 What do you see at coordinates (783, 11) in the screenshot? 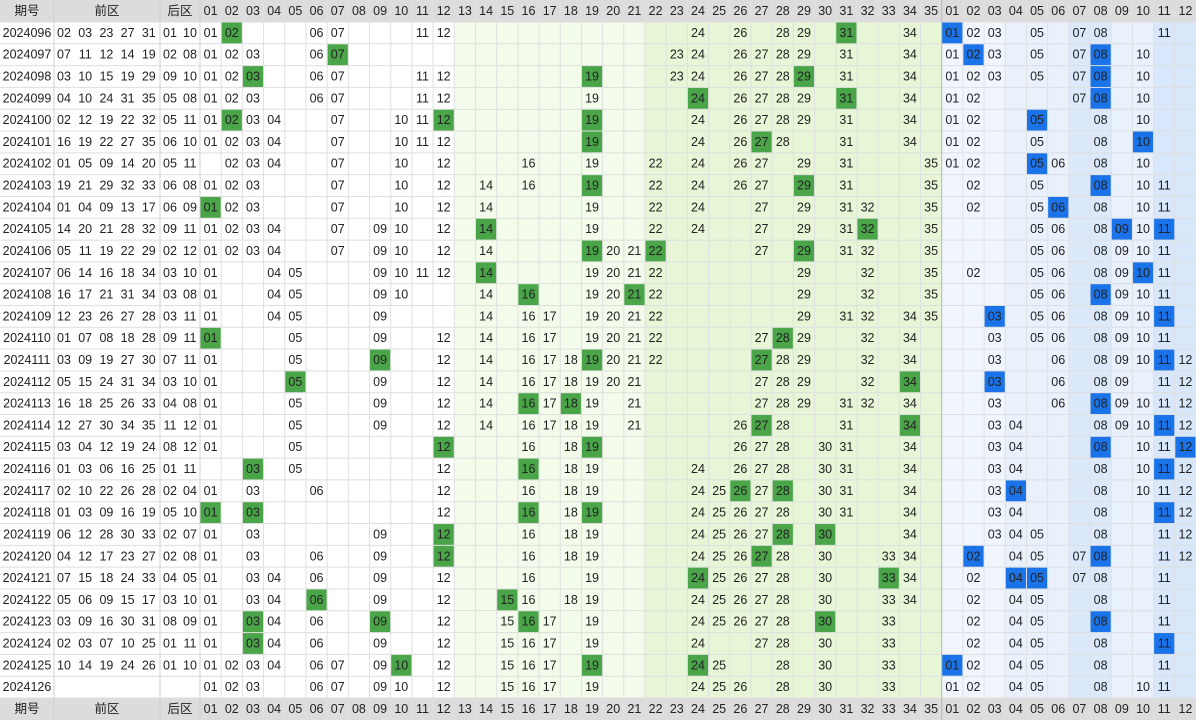
I see `header-front-col: 28` at bounding box center [783, 11].